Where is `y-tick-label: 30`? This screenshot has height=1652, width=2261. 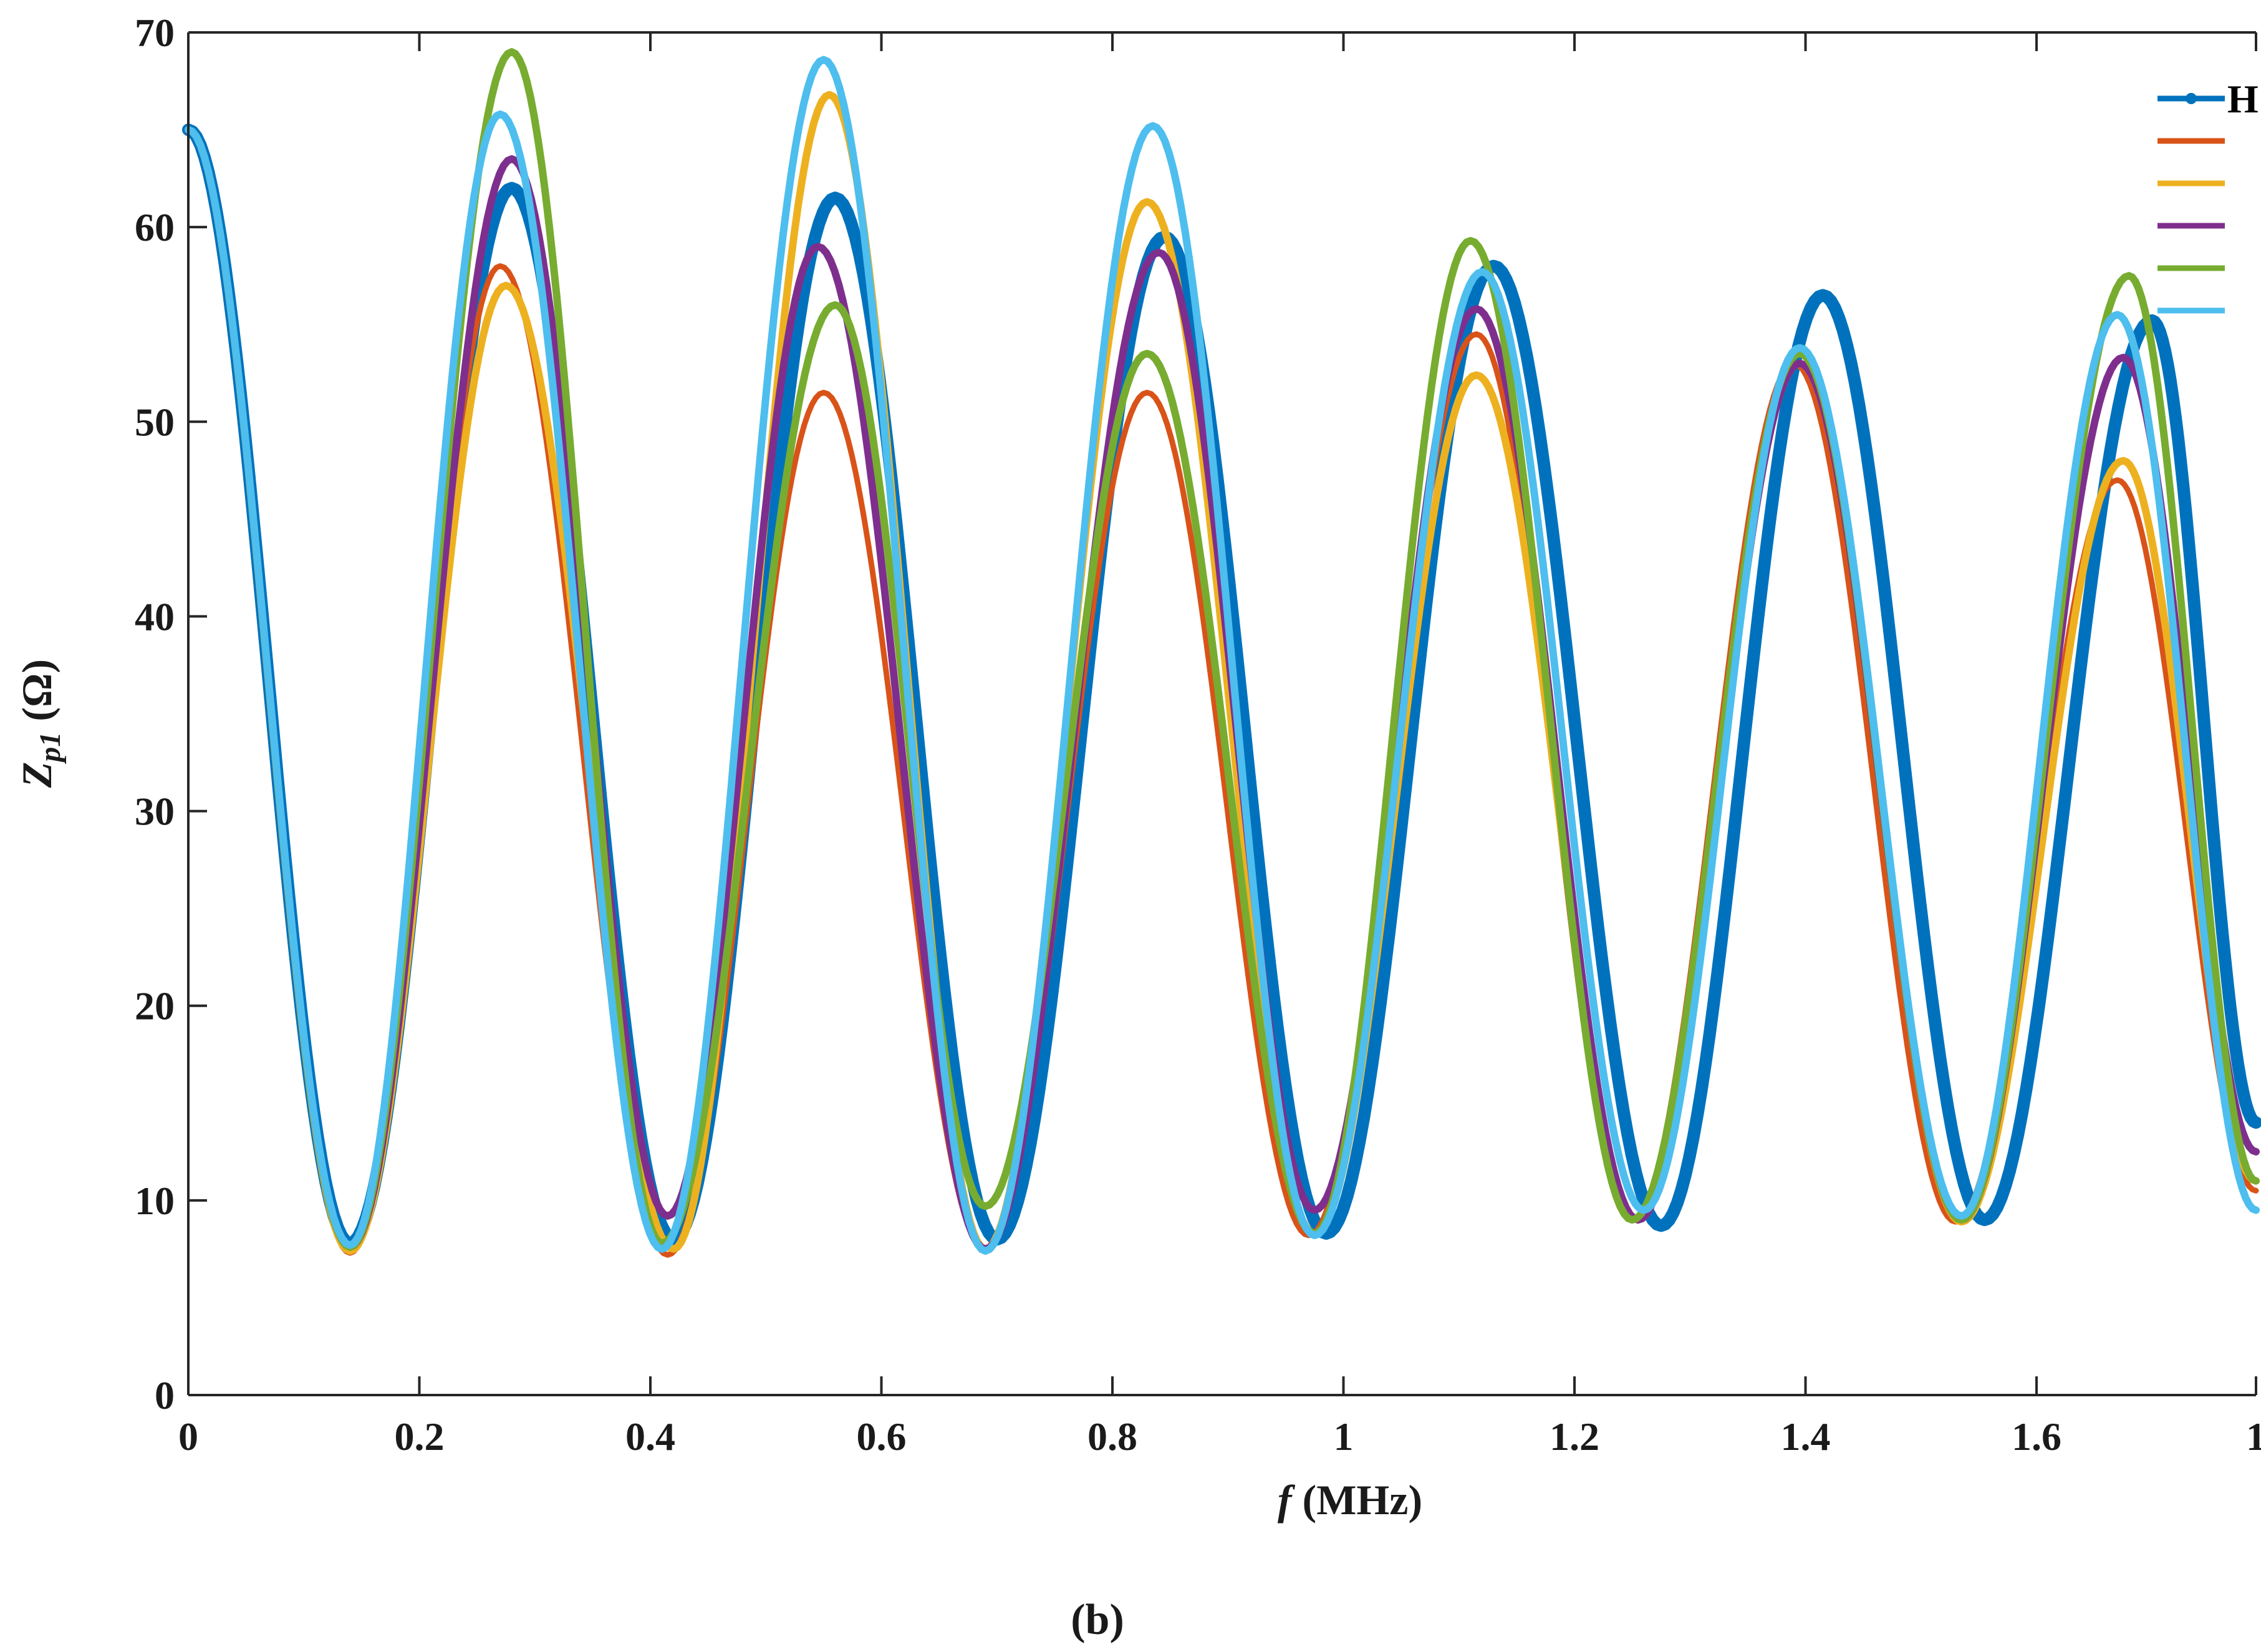
y-tick-label: 30 is located at coordinates (155, 812).